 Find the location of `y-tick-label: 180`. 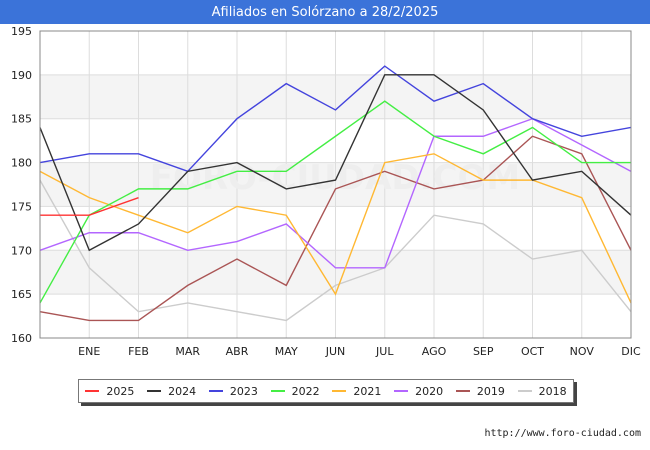

y-tick-label: 180 is located at coordinates (21, 163).